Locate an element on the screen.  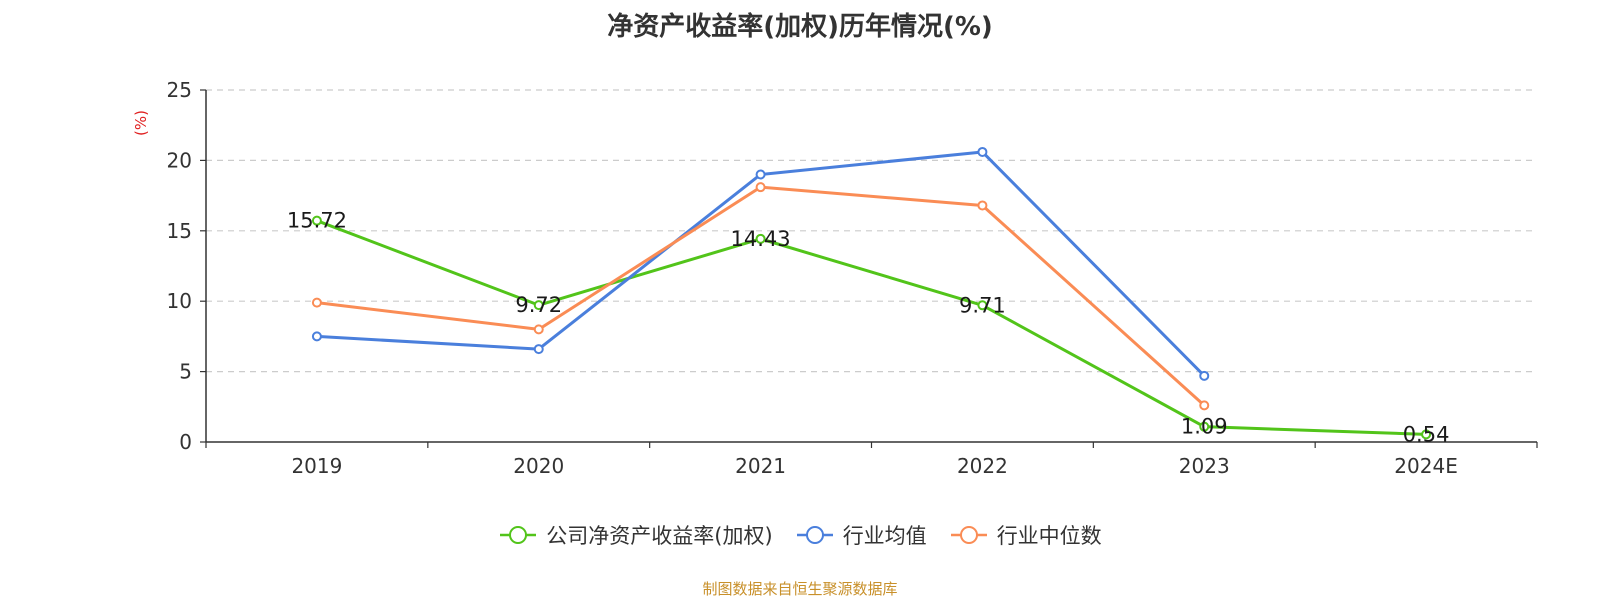
x-tick-label: 2019 is located at coordinates (316, 466).